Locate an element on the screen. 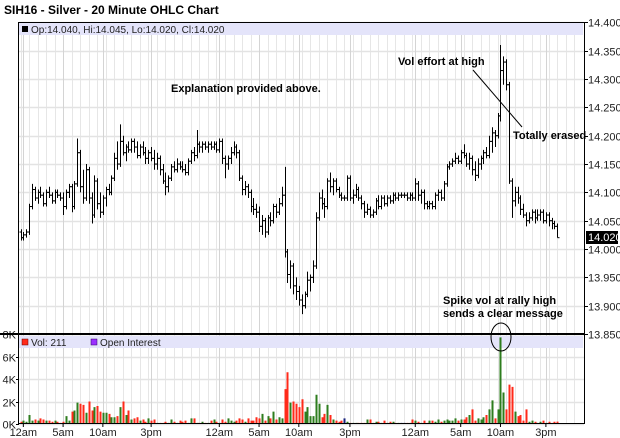 This screenshot has width=620, height=438. annotation-spike-line2: sends a clear message is located at coordinates (503, 314).